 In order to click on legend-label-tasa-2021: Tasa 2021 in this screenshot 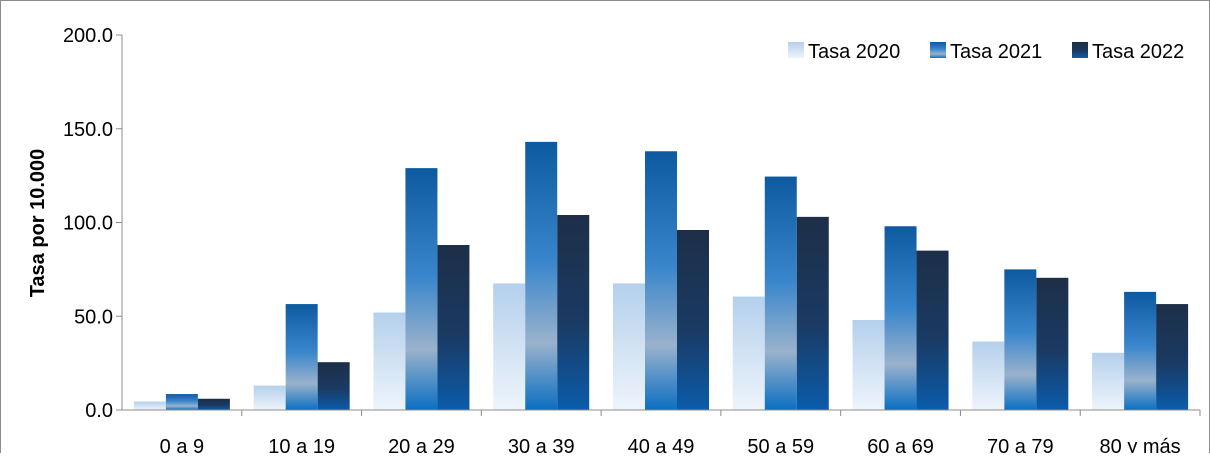, I will do `click(996, 52)`.